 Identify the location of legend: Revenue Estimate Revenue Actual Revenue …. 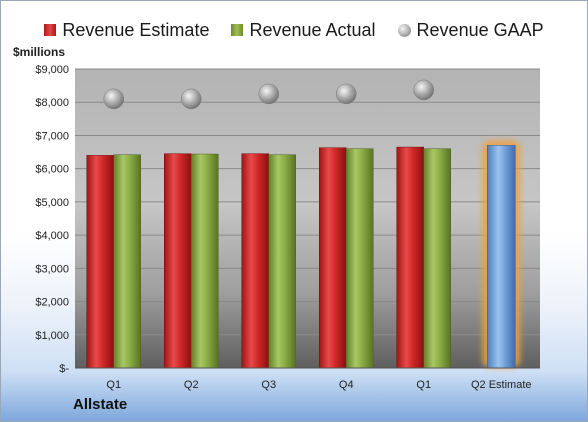
(294, 30).